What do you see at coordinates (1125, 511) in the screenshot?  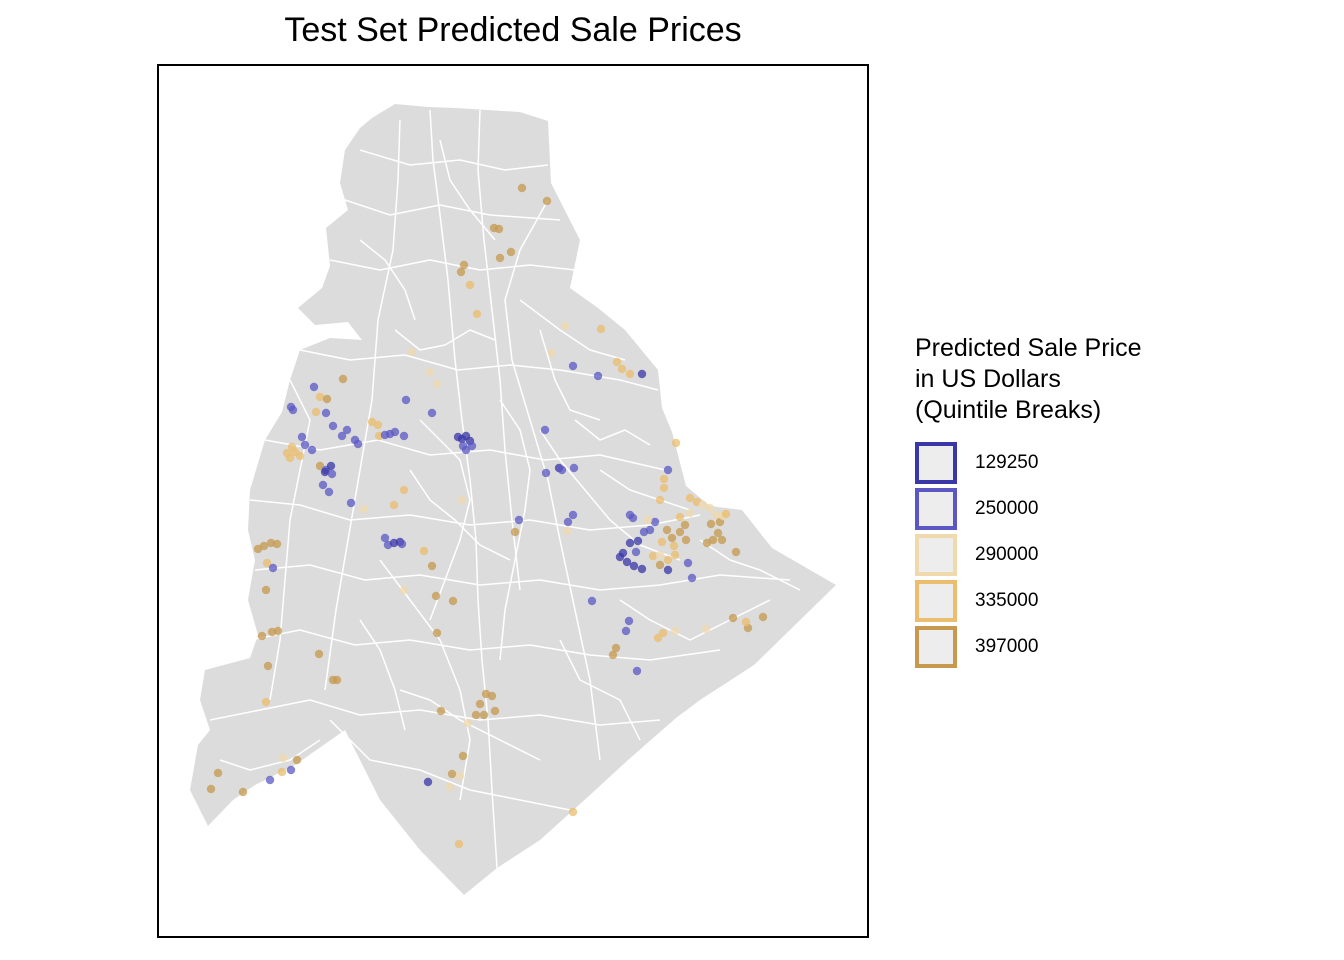 I see `legend-item: 250000` at bounding box center [1125, 511].